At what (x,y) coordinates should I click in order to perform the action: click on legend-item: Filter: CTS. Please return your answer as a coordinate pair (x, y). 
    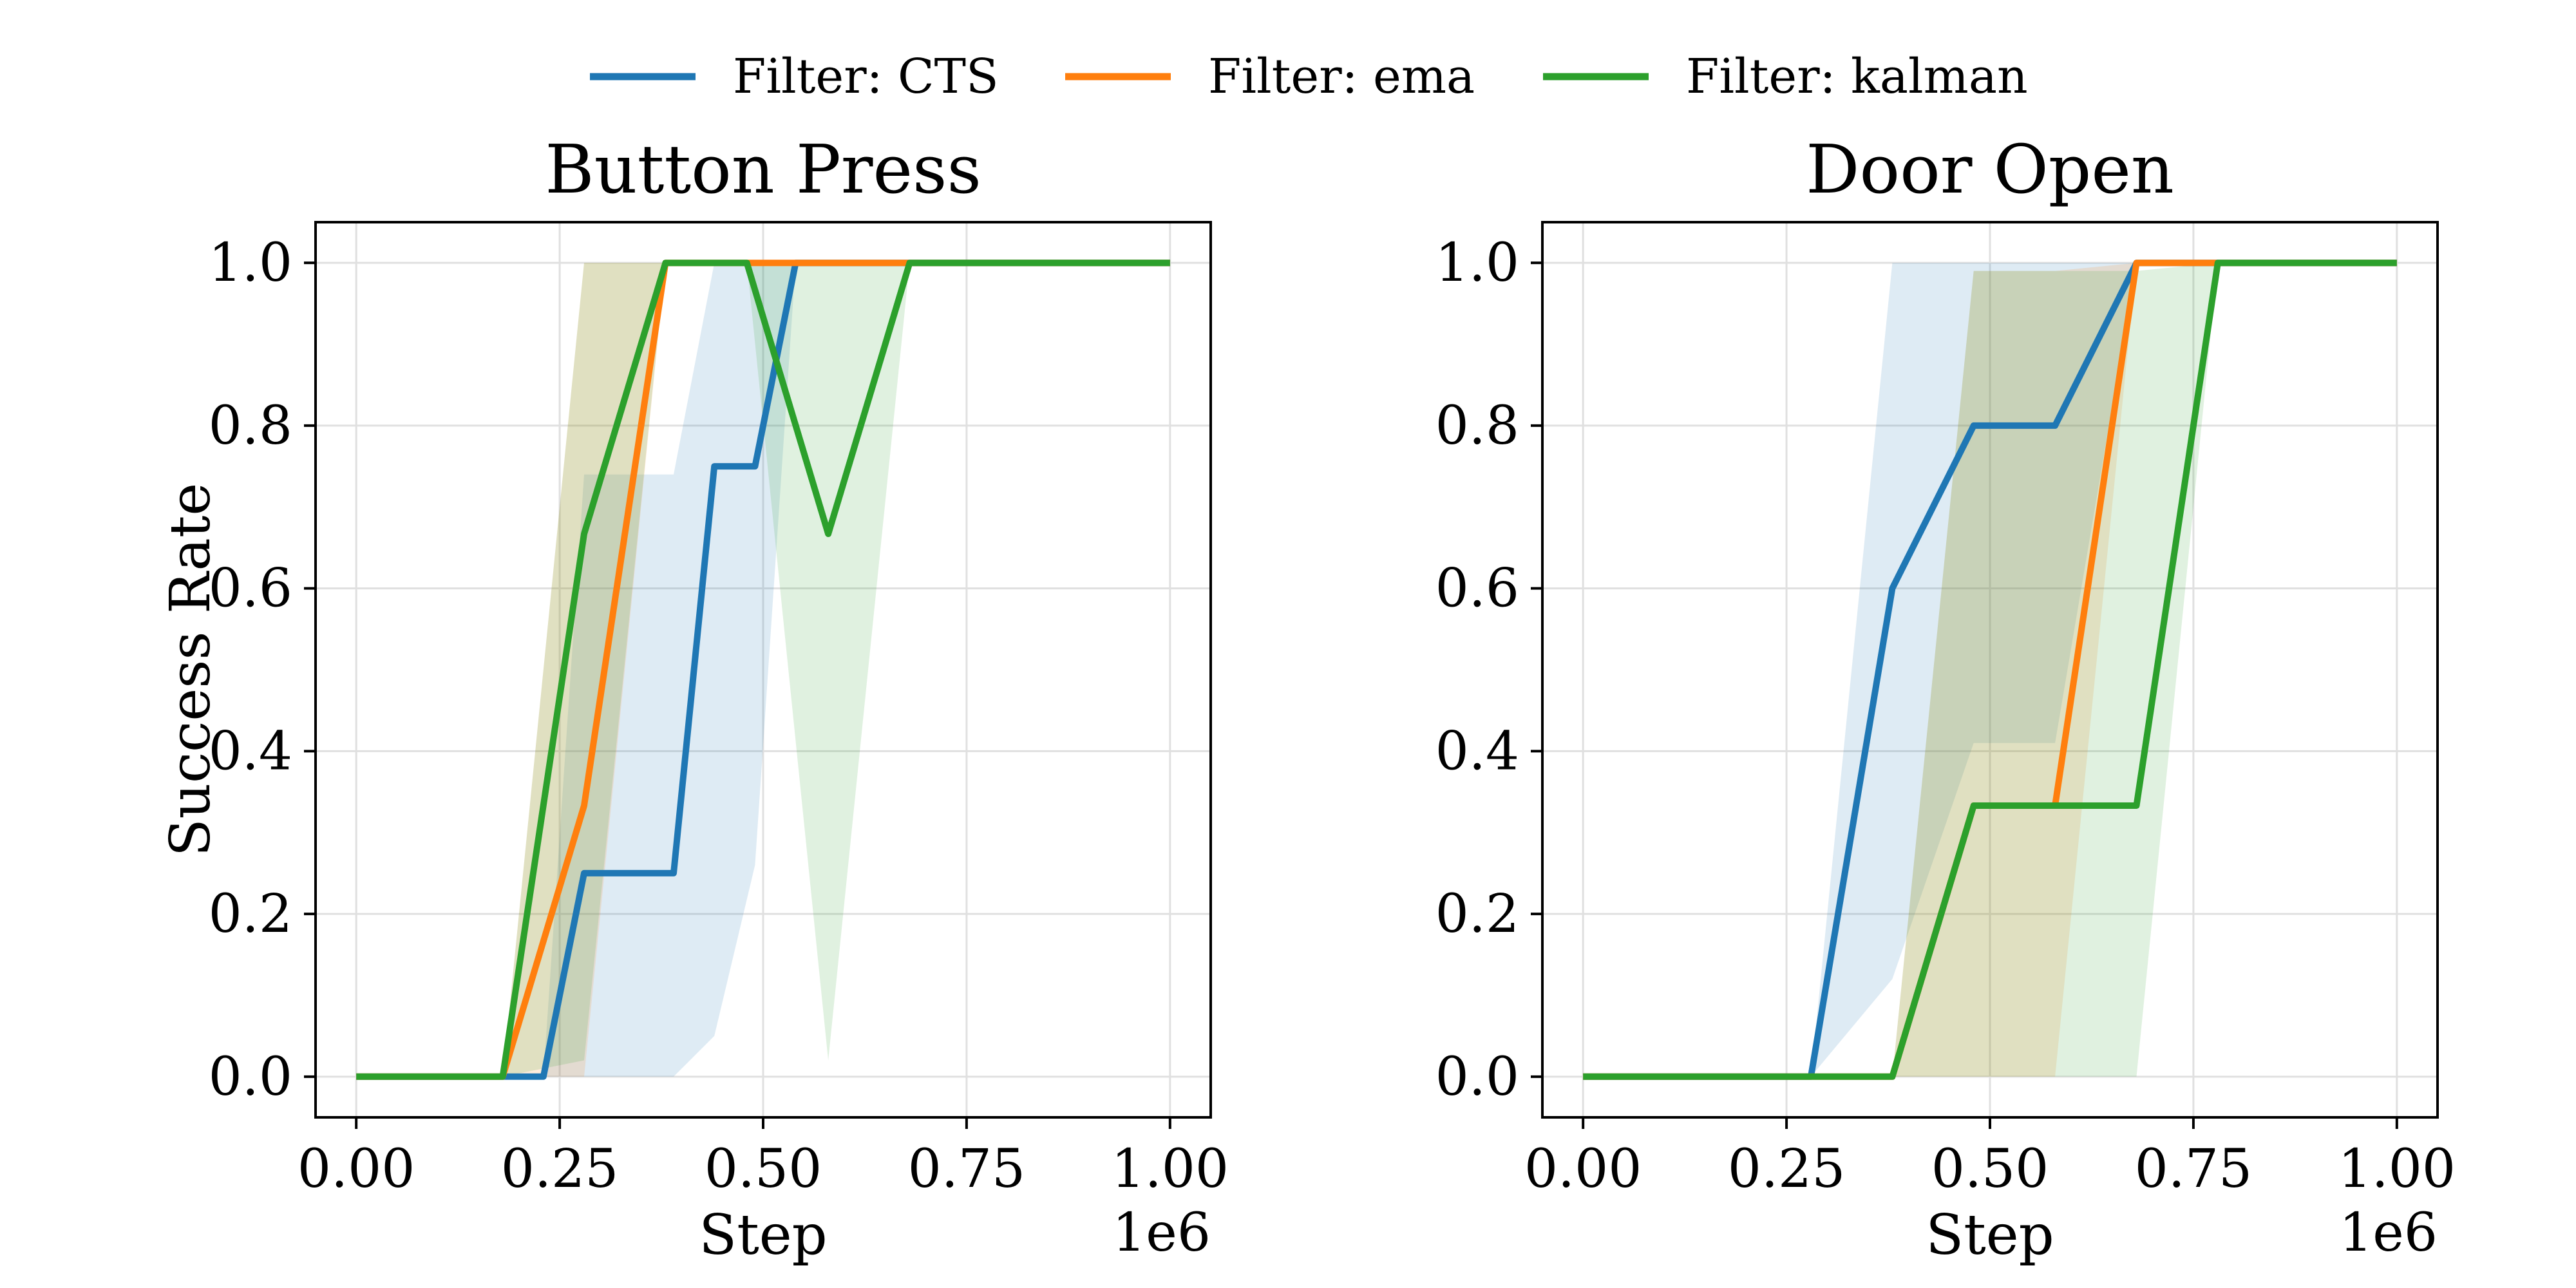
    Looking at the image, I should click on (794, 76).